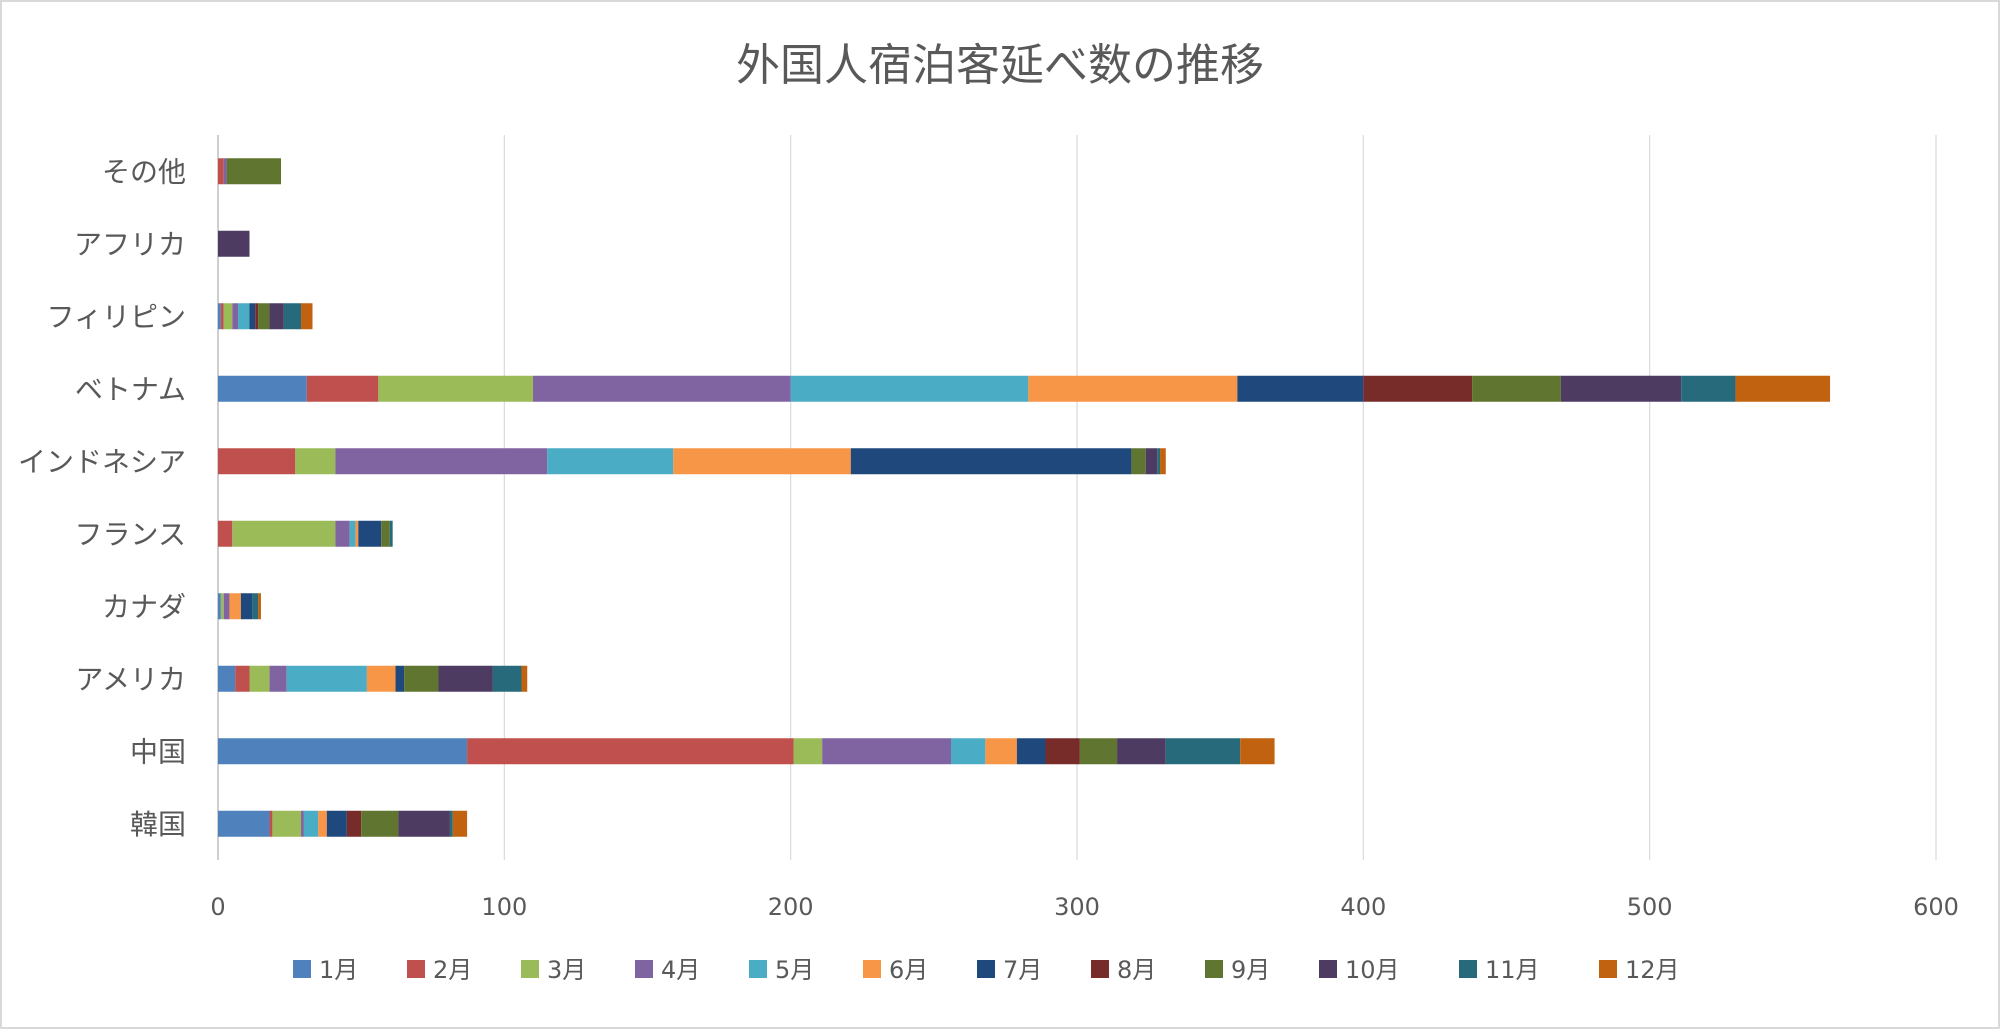 The height and width of the screenshot is (1033, 2000). What do you see at coordinates (680, 970) in the screenshot?
I see `legend-label: 4月` at bounding box center [680, 970].